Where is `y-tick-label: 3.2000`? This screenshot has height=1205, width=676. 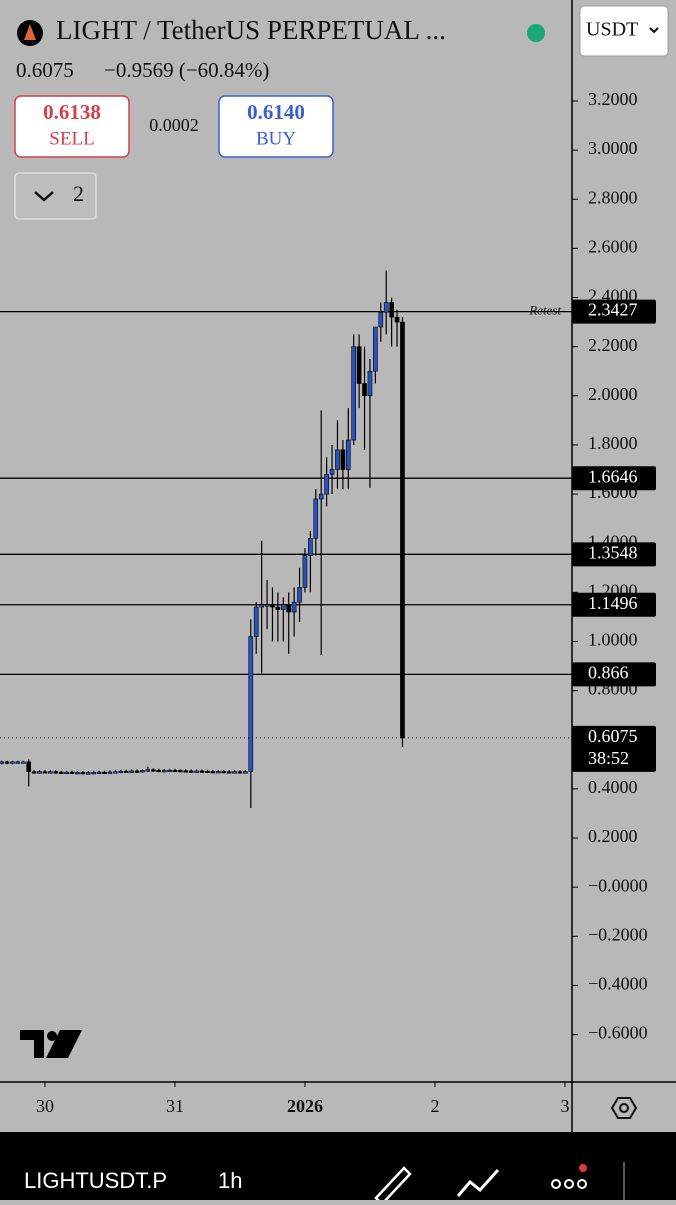
y-tick-label: 3.2000 is located at coordinates (613, 99).